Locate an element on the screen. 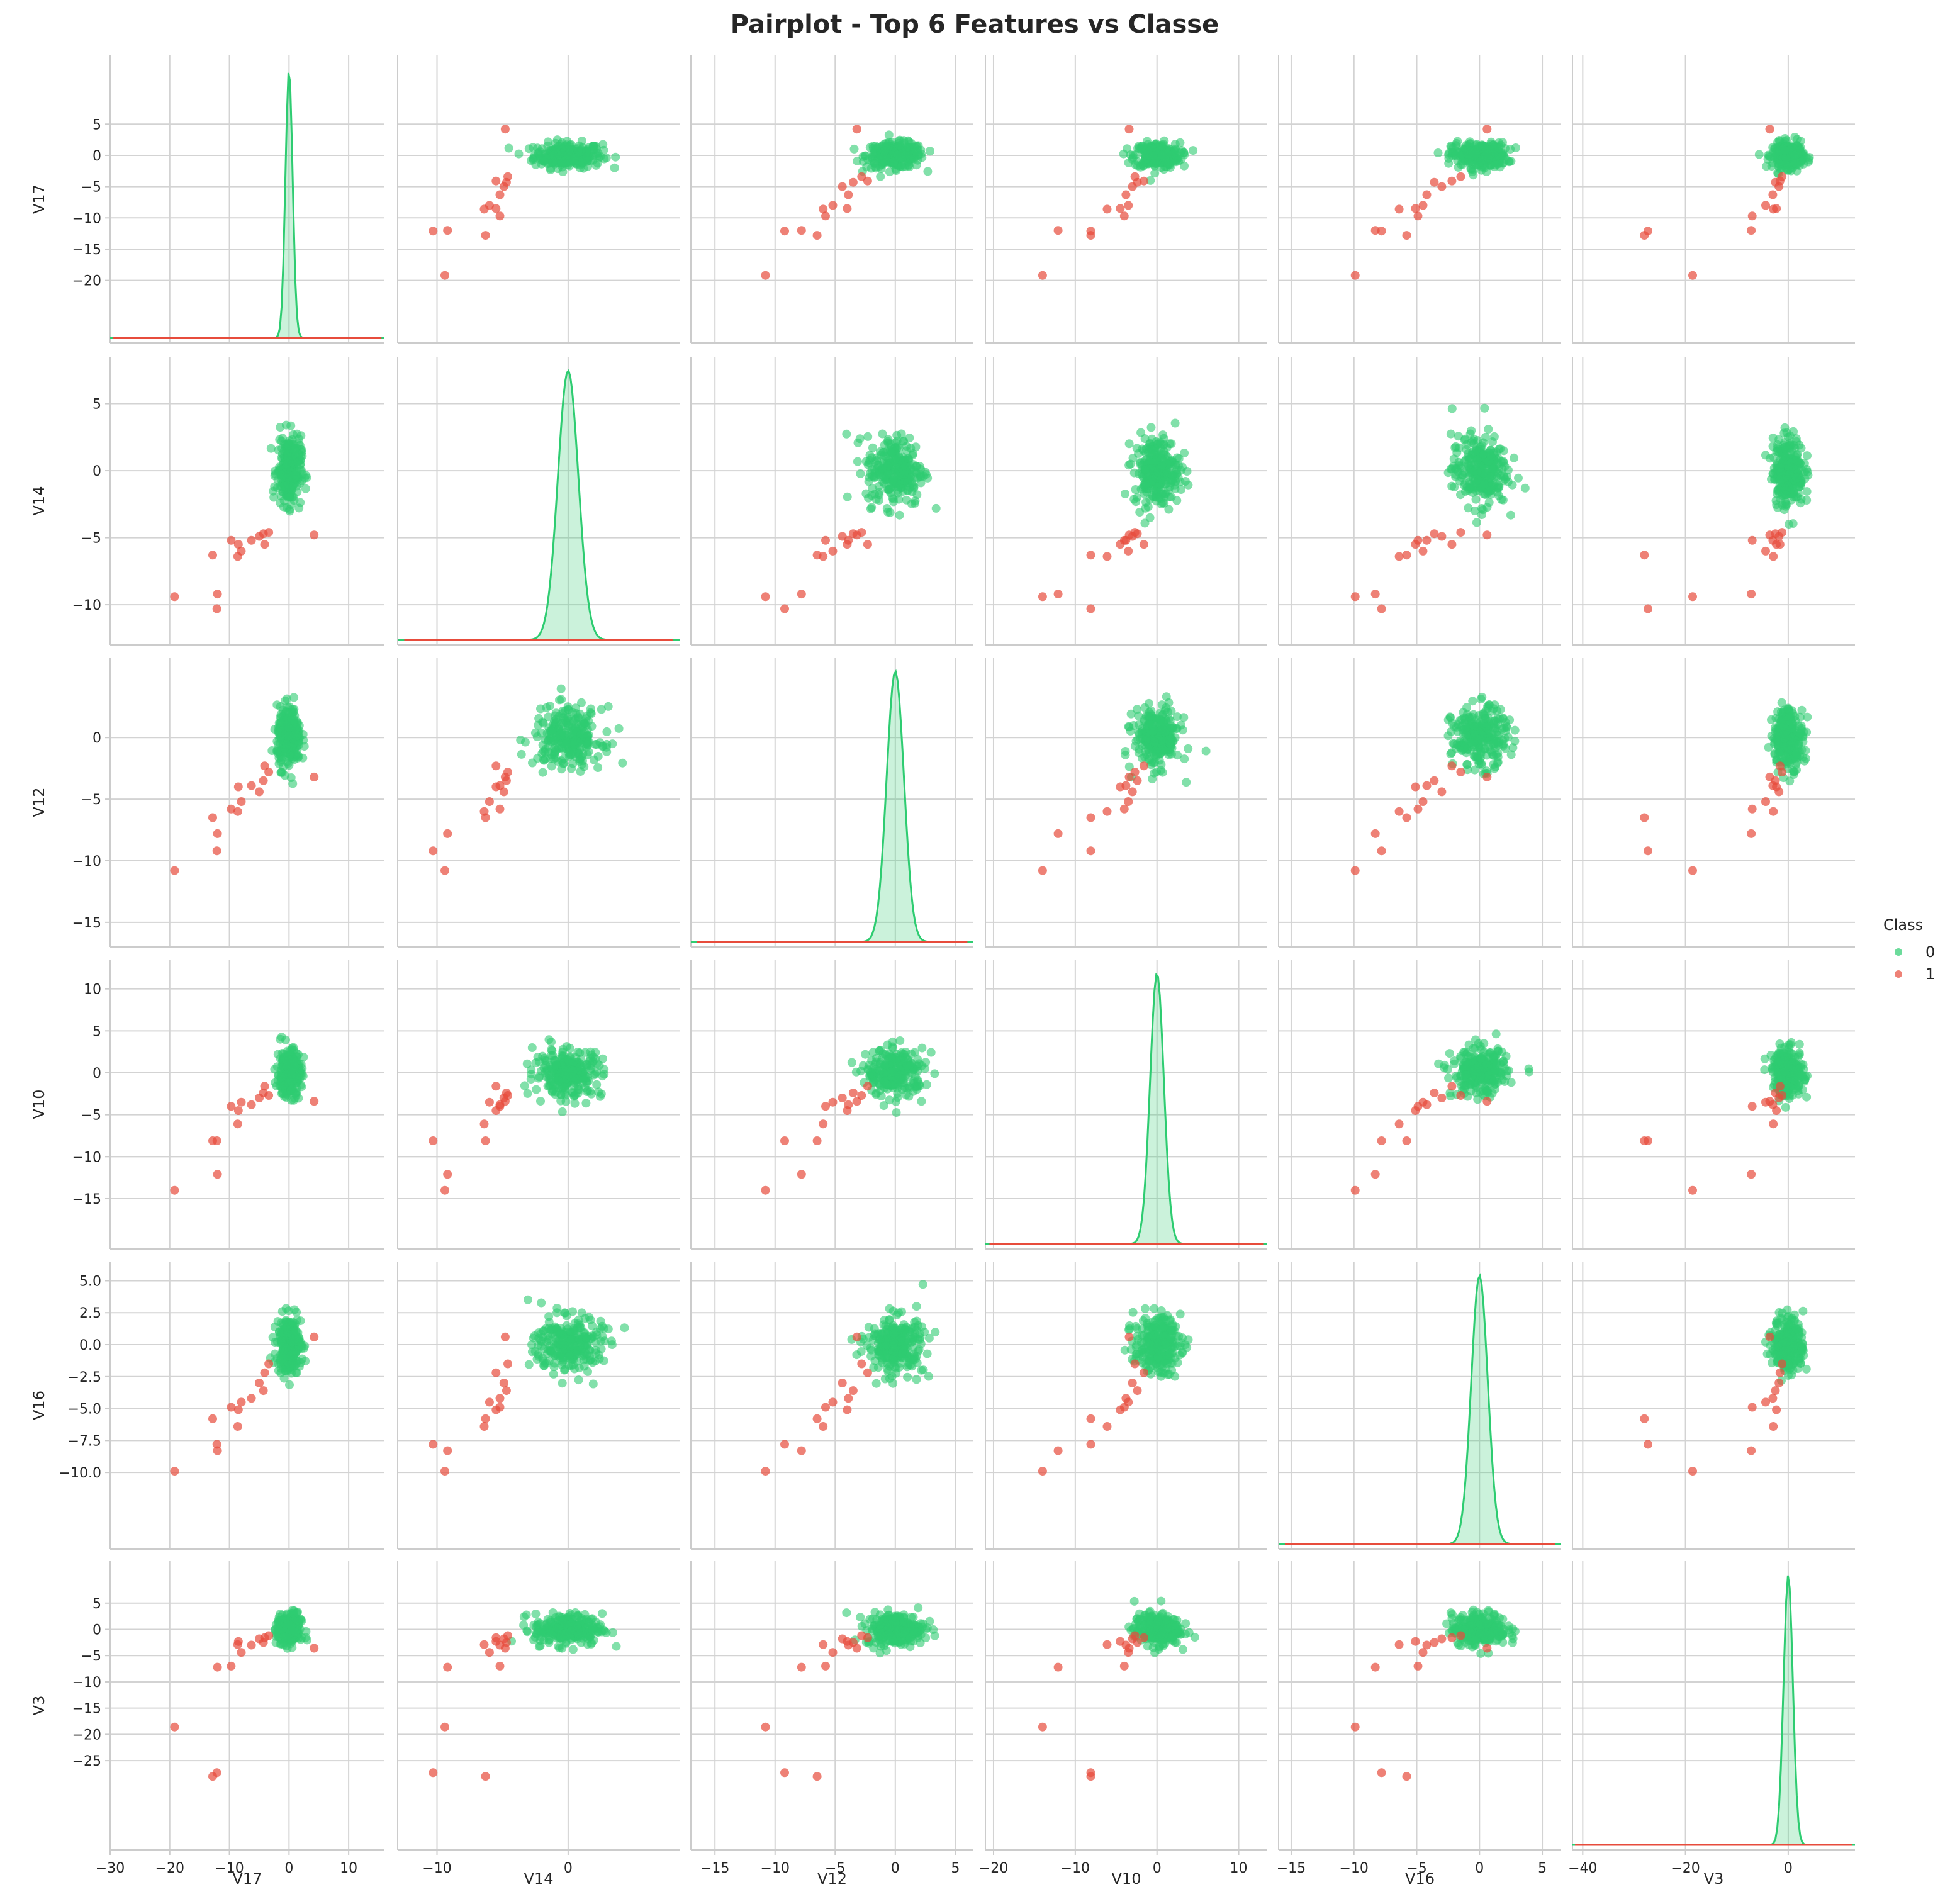 This screenshot has width=1950, height=1904. panel-V14-vs-V10 is located at coordinates (1126, 501).